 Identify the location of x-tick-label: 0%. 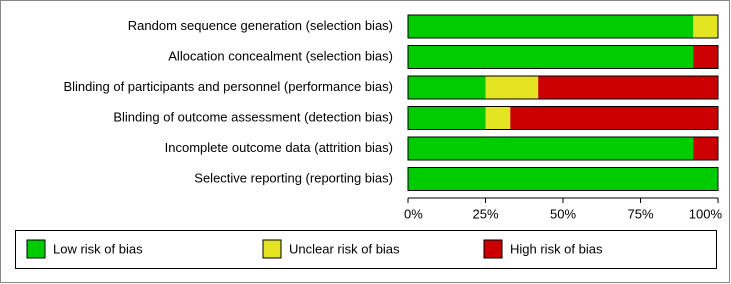
(413, 213).